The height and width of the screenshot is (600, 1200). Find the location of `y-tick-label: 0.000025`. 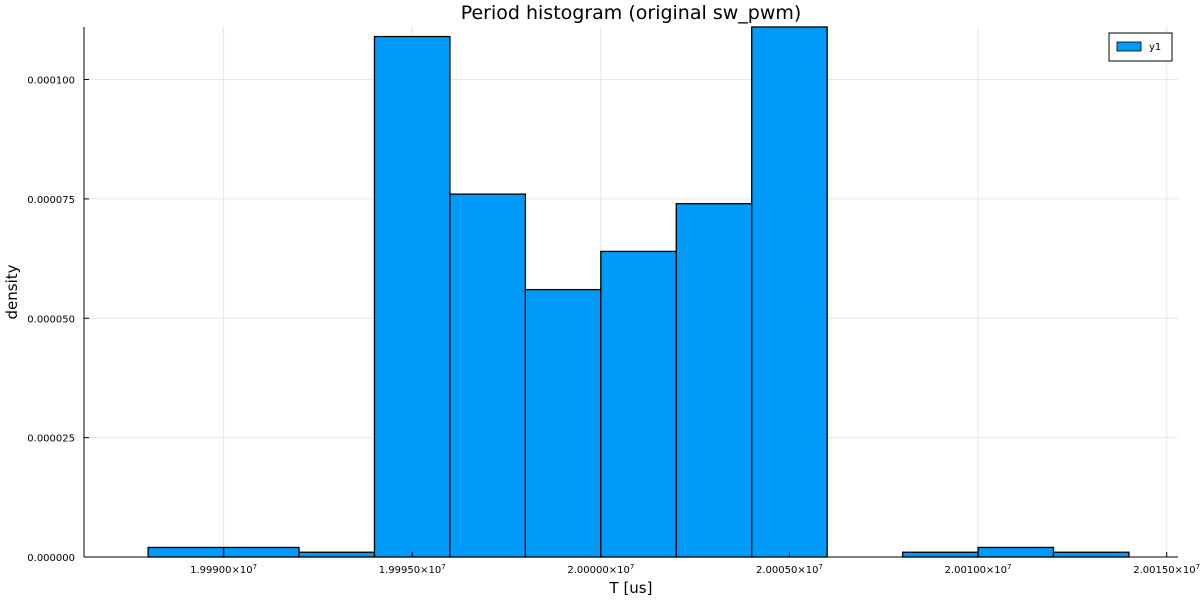

y-tick-label: 0.000025 is located at coordinates (51, 439).